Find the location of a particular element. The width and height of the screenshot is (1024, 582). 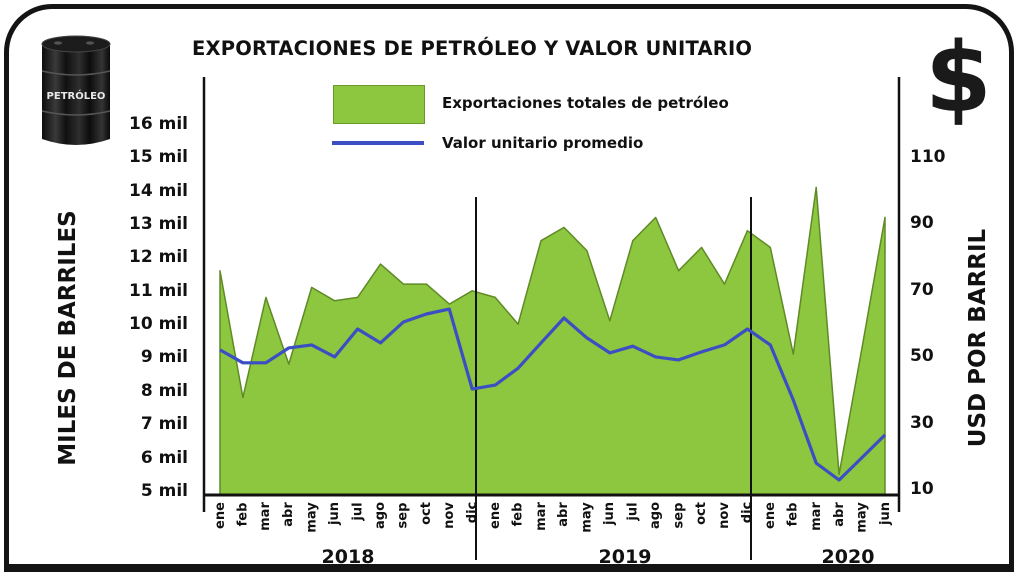

legend-label-unit-value: Valor unitario promedio is located at coordinates (543, 143).